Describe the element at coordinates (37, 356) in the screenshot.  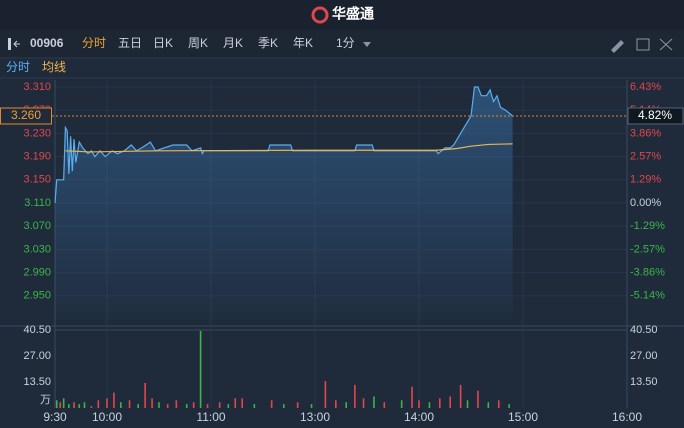
I see `y-tick-label: 27.00` at that location.